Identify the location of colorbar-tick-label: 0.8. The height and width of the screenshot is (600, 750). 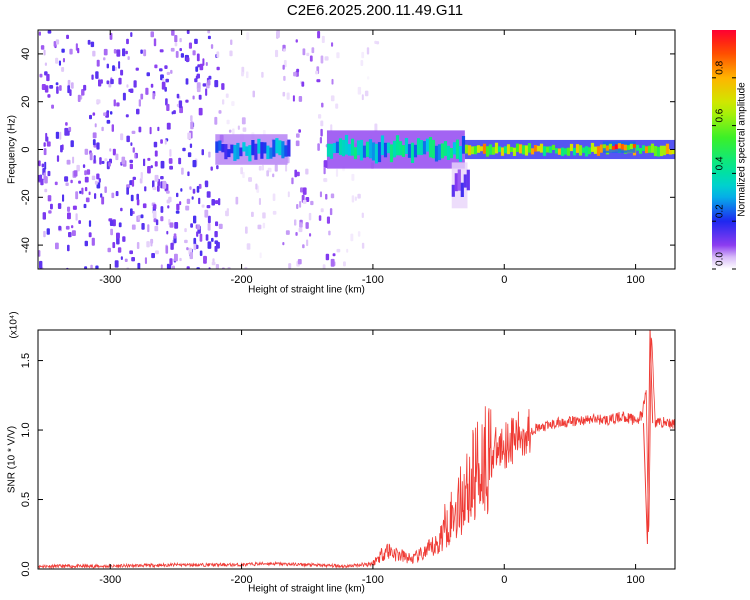
(720, 67).